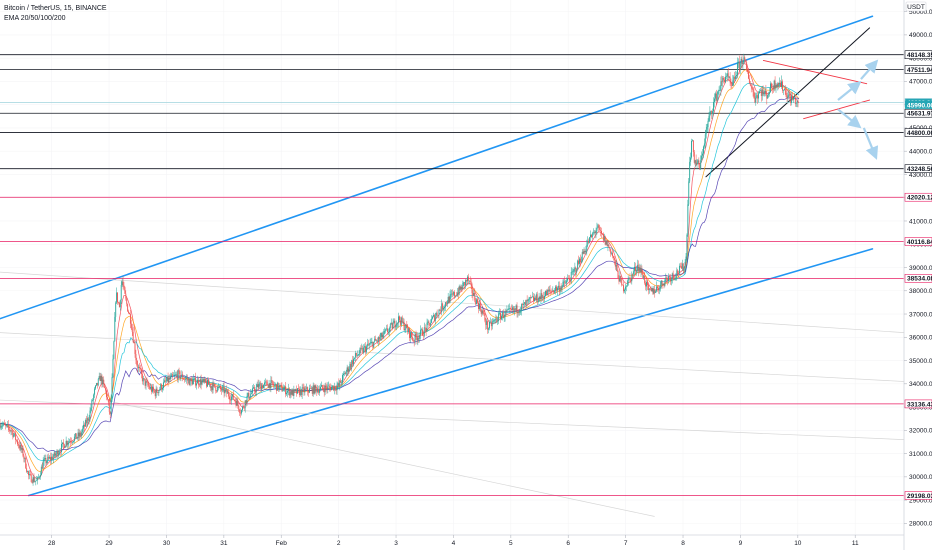 The height and width of the screenshot is (550, 932). Describe the element at coordinates (55, 8) in the screenshot. I see `symbol-title: Bitcoin / TetherUS, 15, BINANCE` at that location.